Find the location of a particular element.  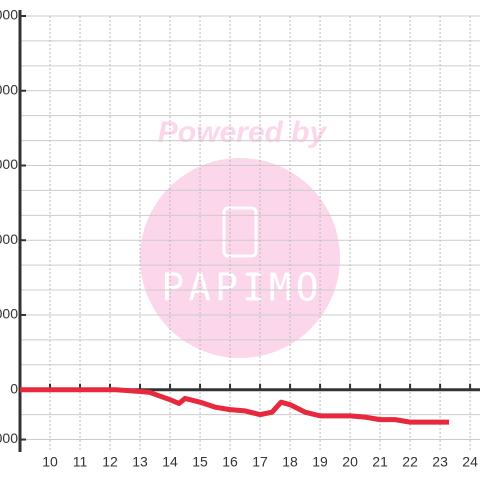

x-tick-label: 14 is located at coordinates (170, 462).